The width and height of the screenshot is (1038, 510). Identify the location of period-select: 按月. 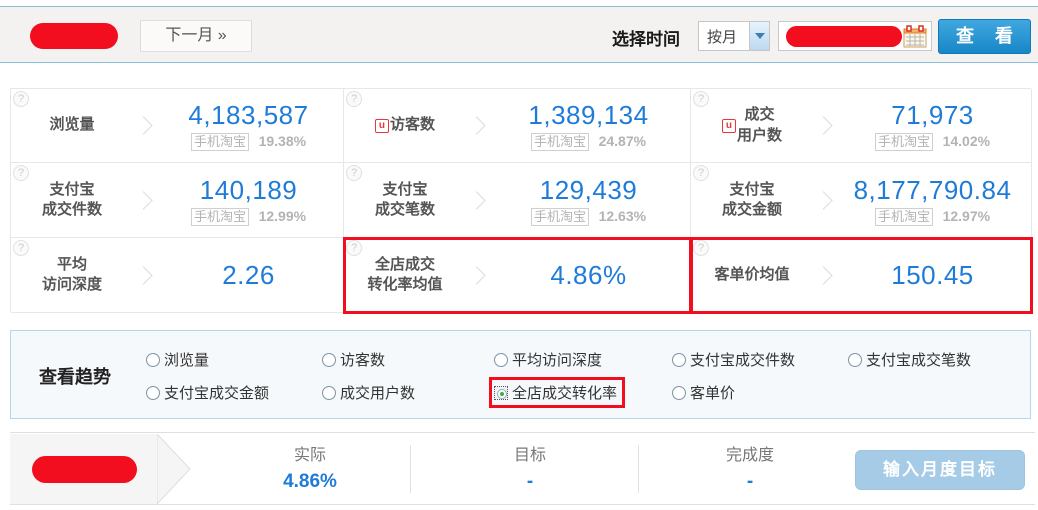
(734, 36).